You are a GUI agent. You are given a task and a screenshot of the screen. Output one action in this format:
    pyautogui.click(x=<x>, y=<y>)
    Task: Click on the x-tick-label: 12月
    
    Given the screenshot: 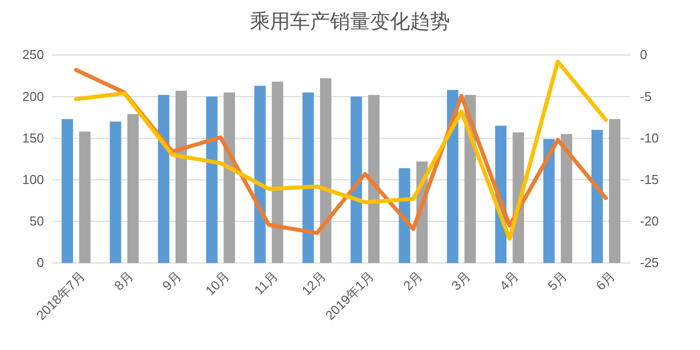 What is the action you would take?
    pyautogui.click(x=313, y=283)
    